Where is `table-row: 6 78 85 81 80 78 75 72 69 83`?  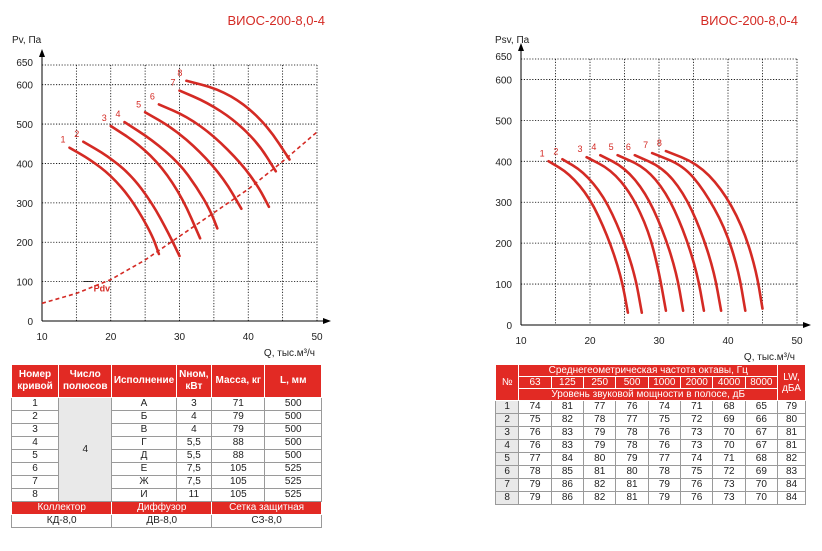
table-row: 6 78 85 81 80 78 75 72 69 83 is located at coordinates (650, 472).